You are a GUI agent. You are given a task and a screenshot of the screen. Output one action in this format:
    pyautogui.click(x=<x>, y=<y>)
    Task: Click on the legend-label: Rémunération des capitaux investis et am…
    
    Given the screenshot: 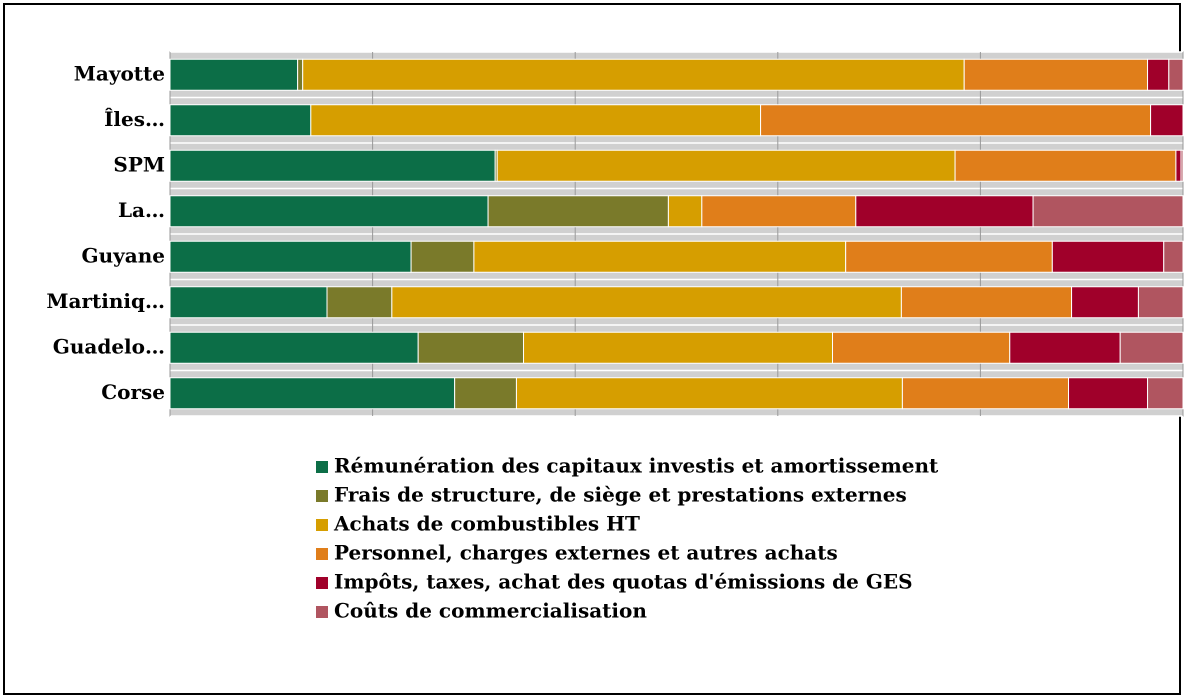 What is the action you would take?
    pyautogui.click(x=636, y=466)
    